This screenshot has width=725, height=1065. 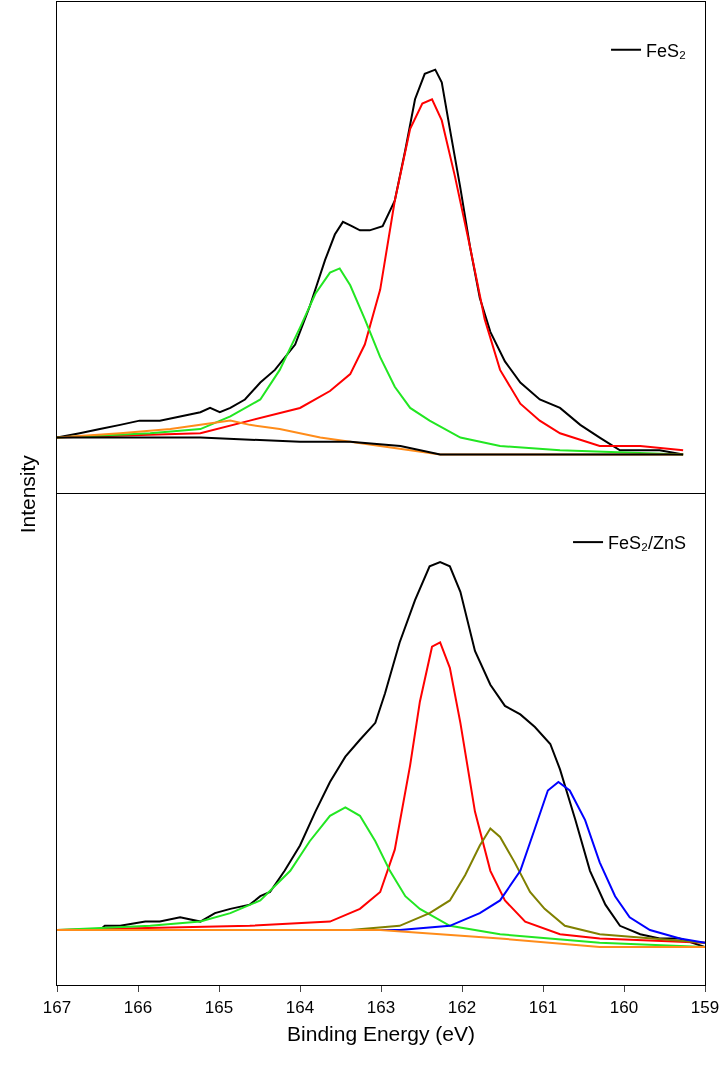 I want to click on x-tick-label: 166, so click(x=138, y=1007).